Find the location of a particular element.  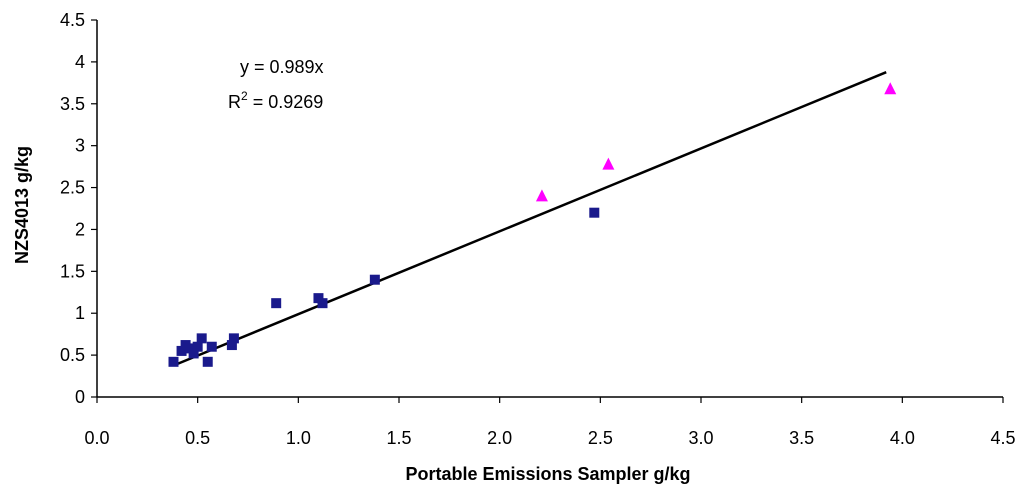

x-tick-label: 0.0 is located at coordinates (96, 438).